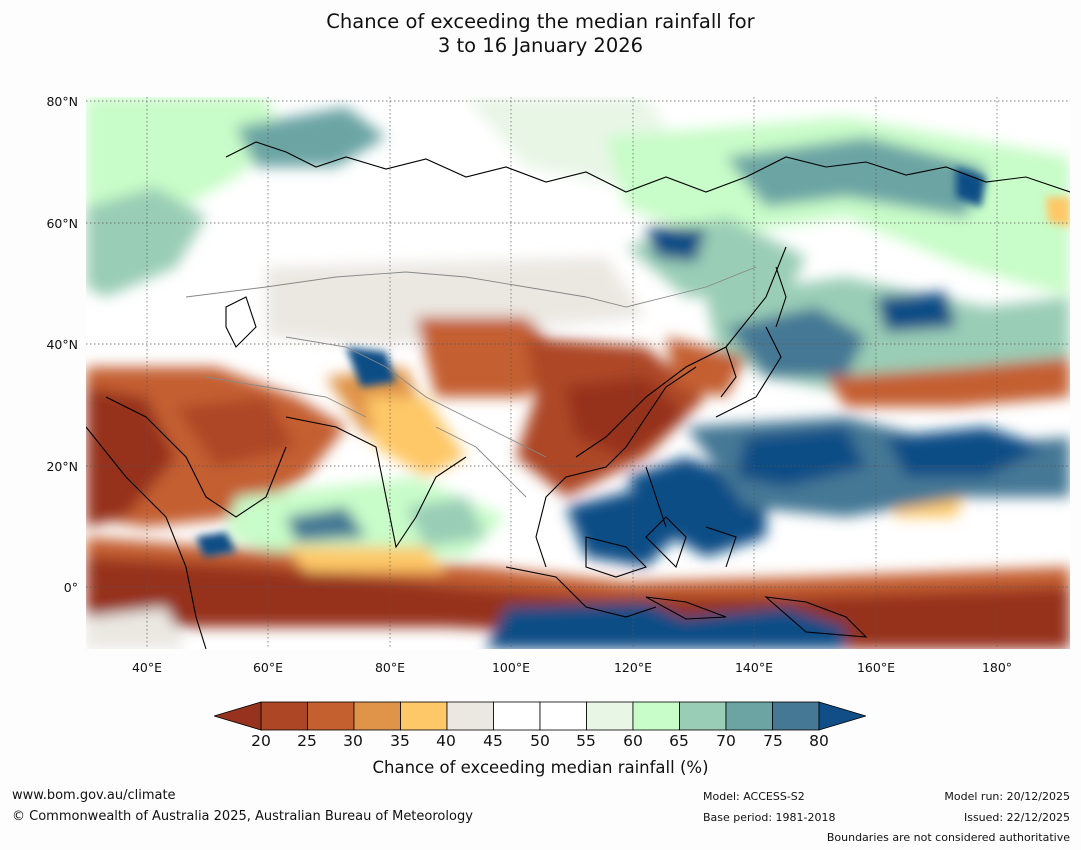  Describe the element at coordinates (842, 716) in the screenshot. I see `colorbar-over-arrow` at that location.